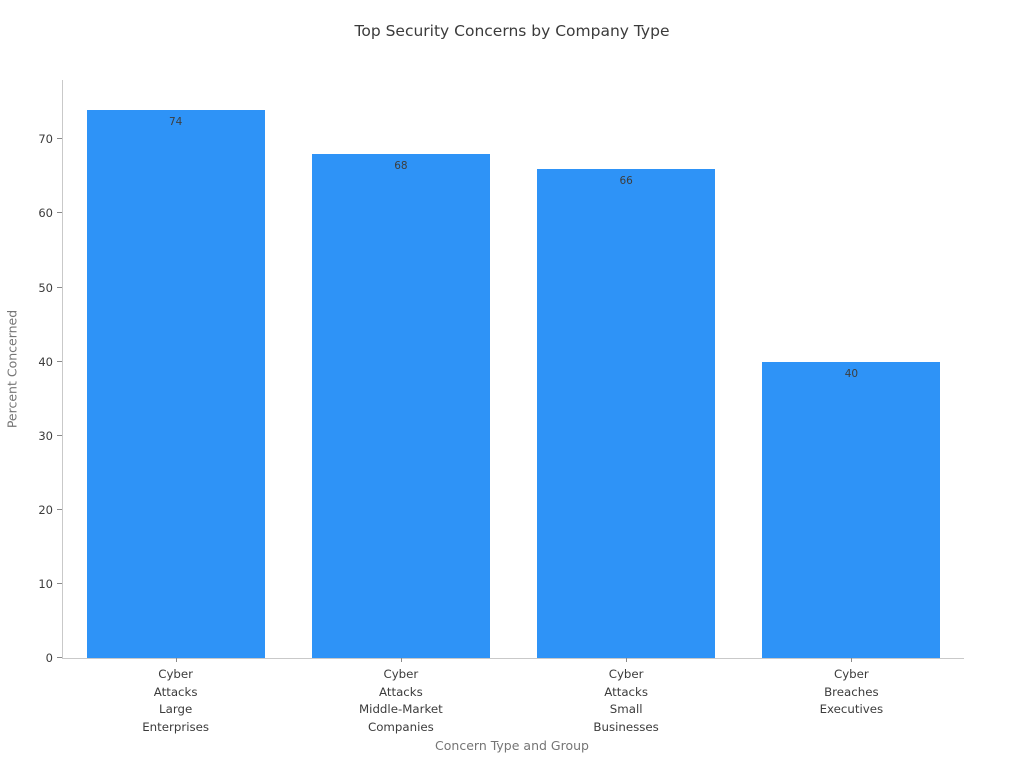  I want to click on y-tick-label: 20, so click(45, 509).